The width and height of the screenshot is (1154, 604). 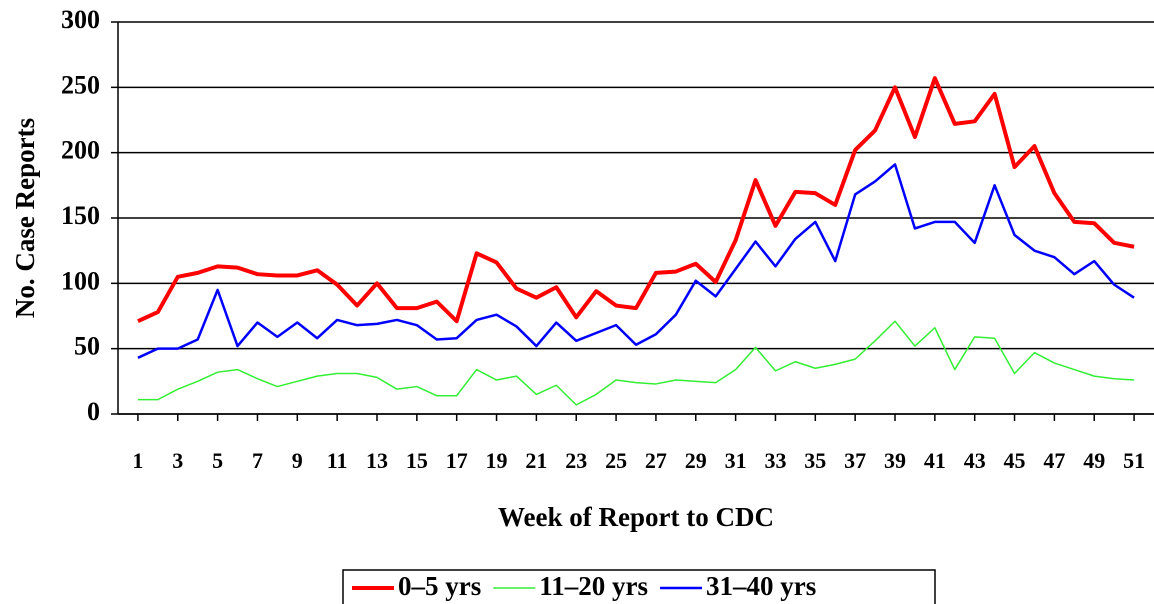 What do you see at coordinates (975, 460) in the screenshot?
I see `x-tick-label: 43` at bounding box center [975, 460].